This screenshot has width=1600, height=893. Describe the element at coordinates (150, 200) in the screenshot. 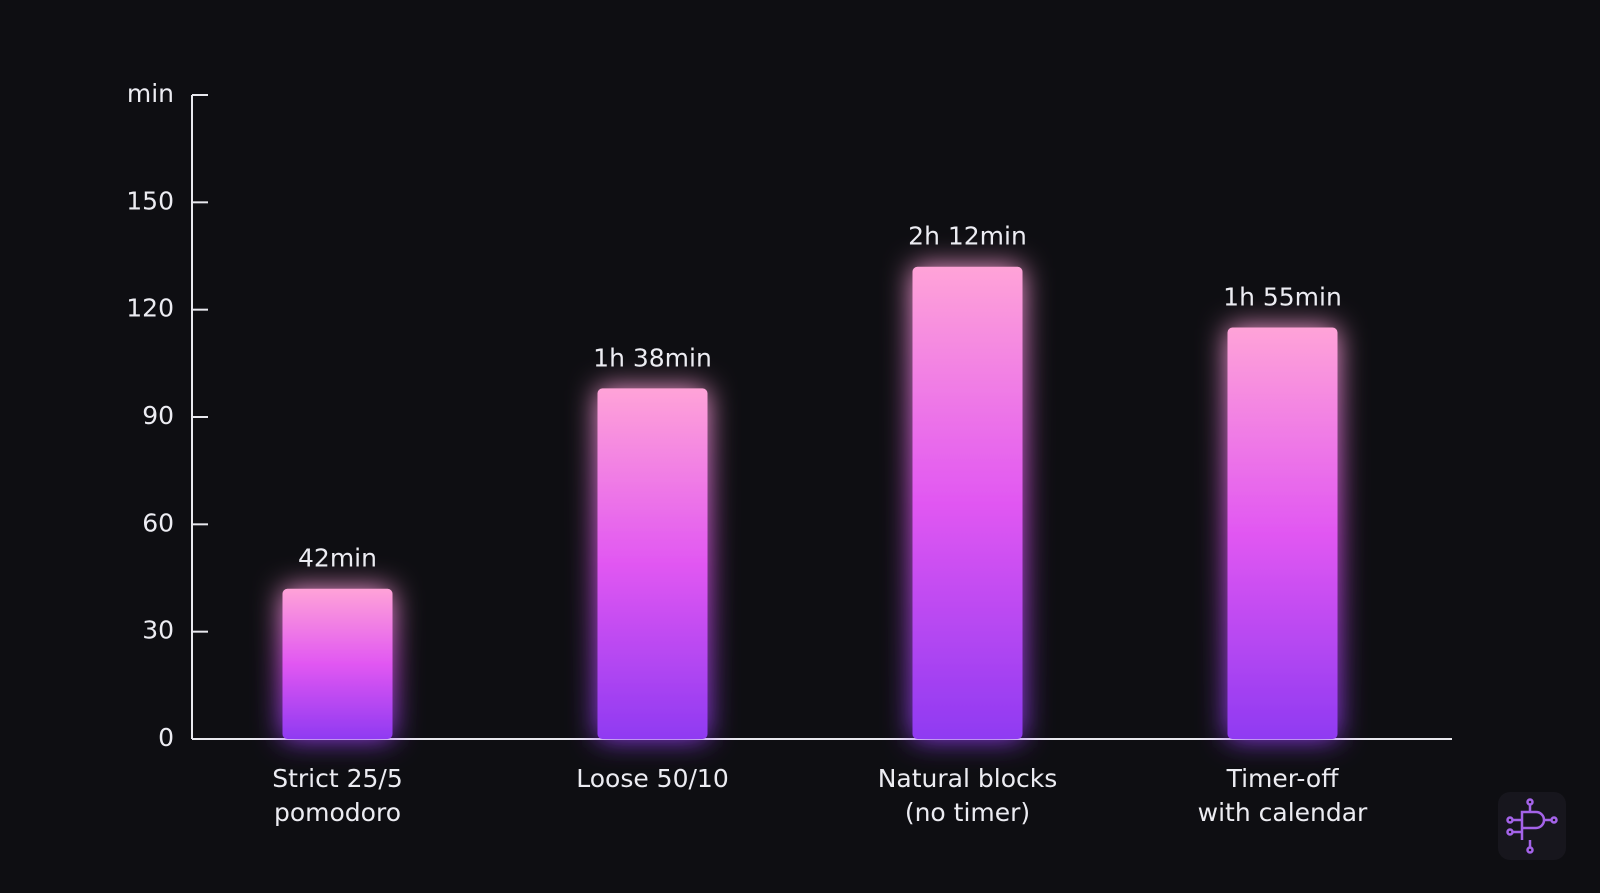

I see `y-tick-label: 150` at that location.